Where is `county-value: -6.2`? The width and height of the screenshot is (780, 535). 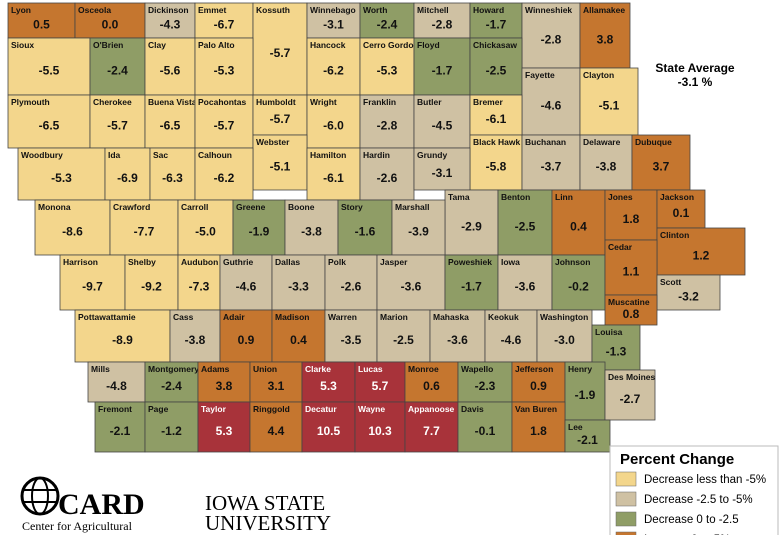
county-value: -6.2 is located at coordinates (224, 178).